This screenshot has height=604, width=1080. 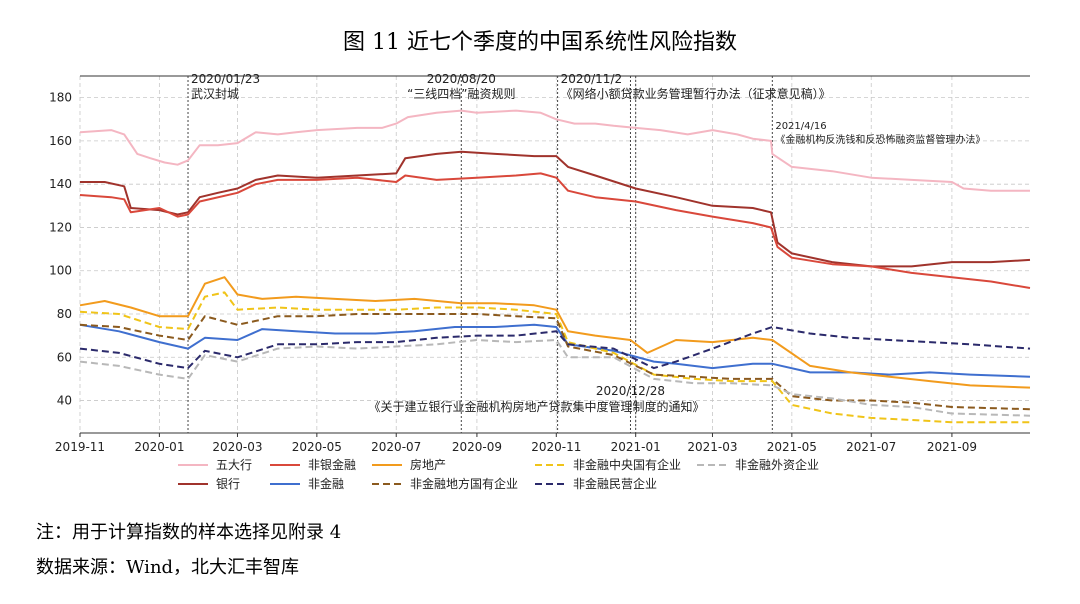 What do you see at coordinates (317, 447) in the screenshot?
I see `x-tick-label: 2020-05` at bounding box center [317, 447].